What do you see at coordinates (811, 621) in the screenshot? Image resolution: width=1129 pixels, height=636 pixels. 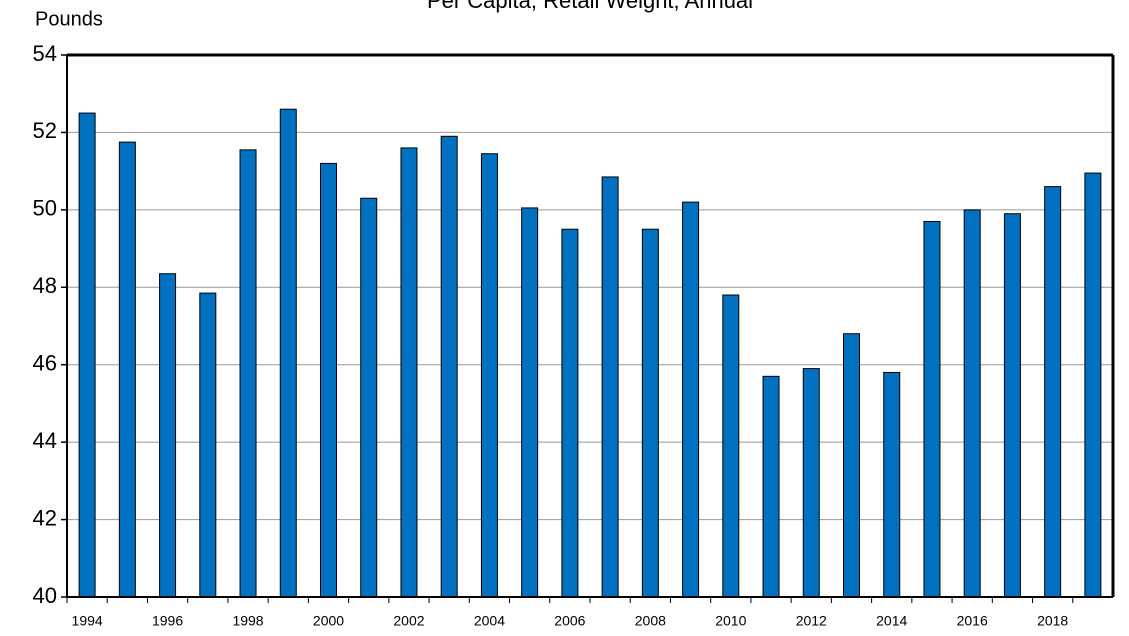 I see `x-tick-label: 2012` at bounding box center [811, 621].